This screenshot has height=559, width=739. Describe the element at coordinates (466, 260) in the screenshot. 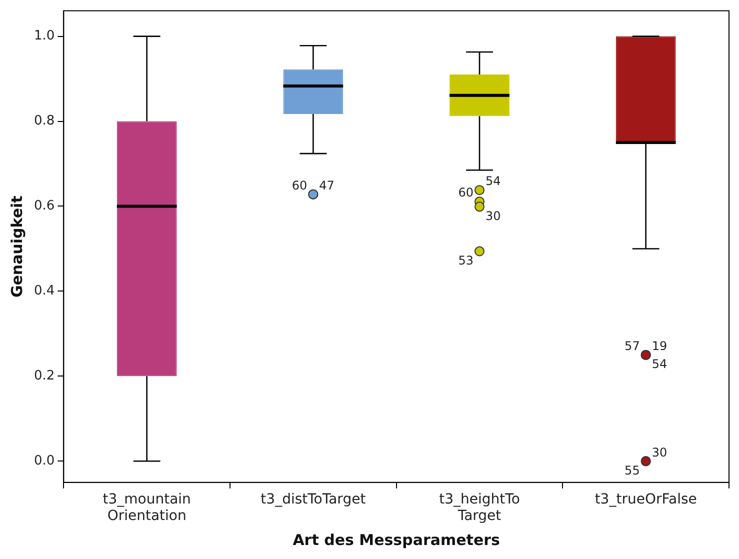

I see `annotation: 53` at that location.